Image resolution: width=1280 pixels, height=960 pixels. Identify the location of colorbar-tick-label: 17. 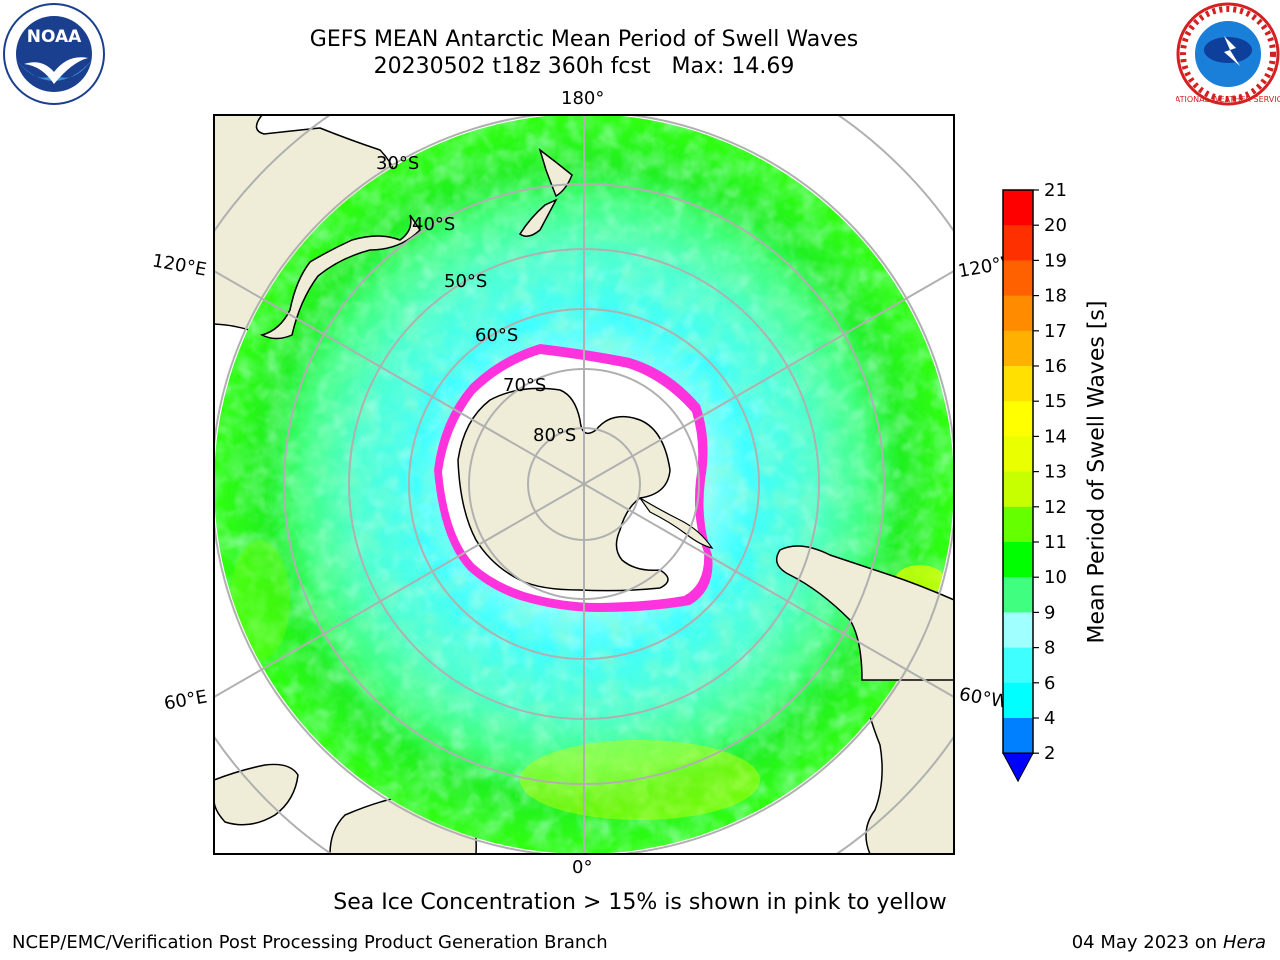
(1055, 331).